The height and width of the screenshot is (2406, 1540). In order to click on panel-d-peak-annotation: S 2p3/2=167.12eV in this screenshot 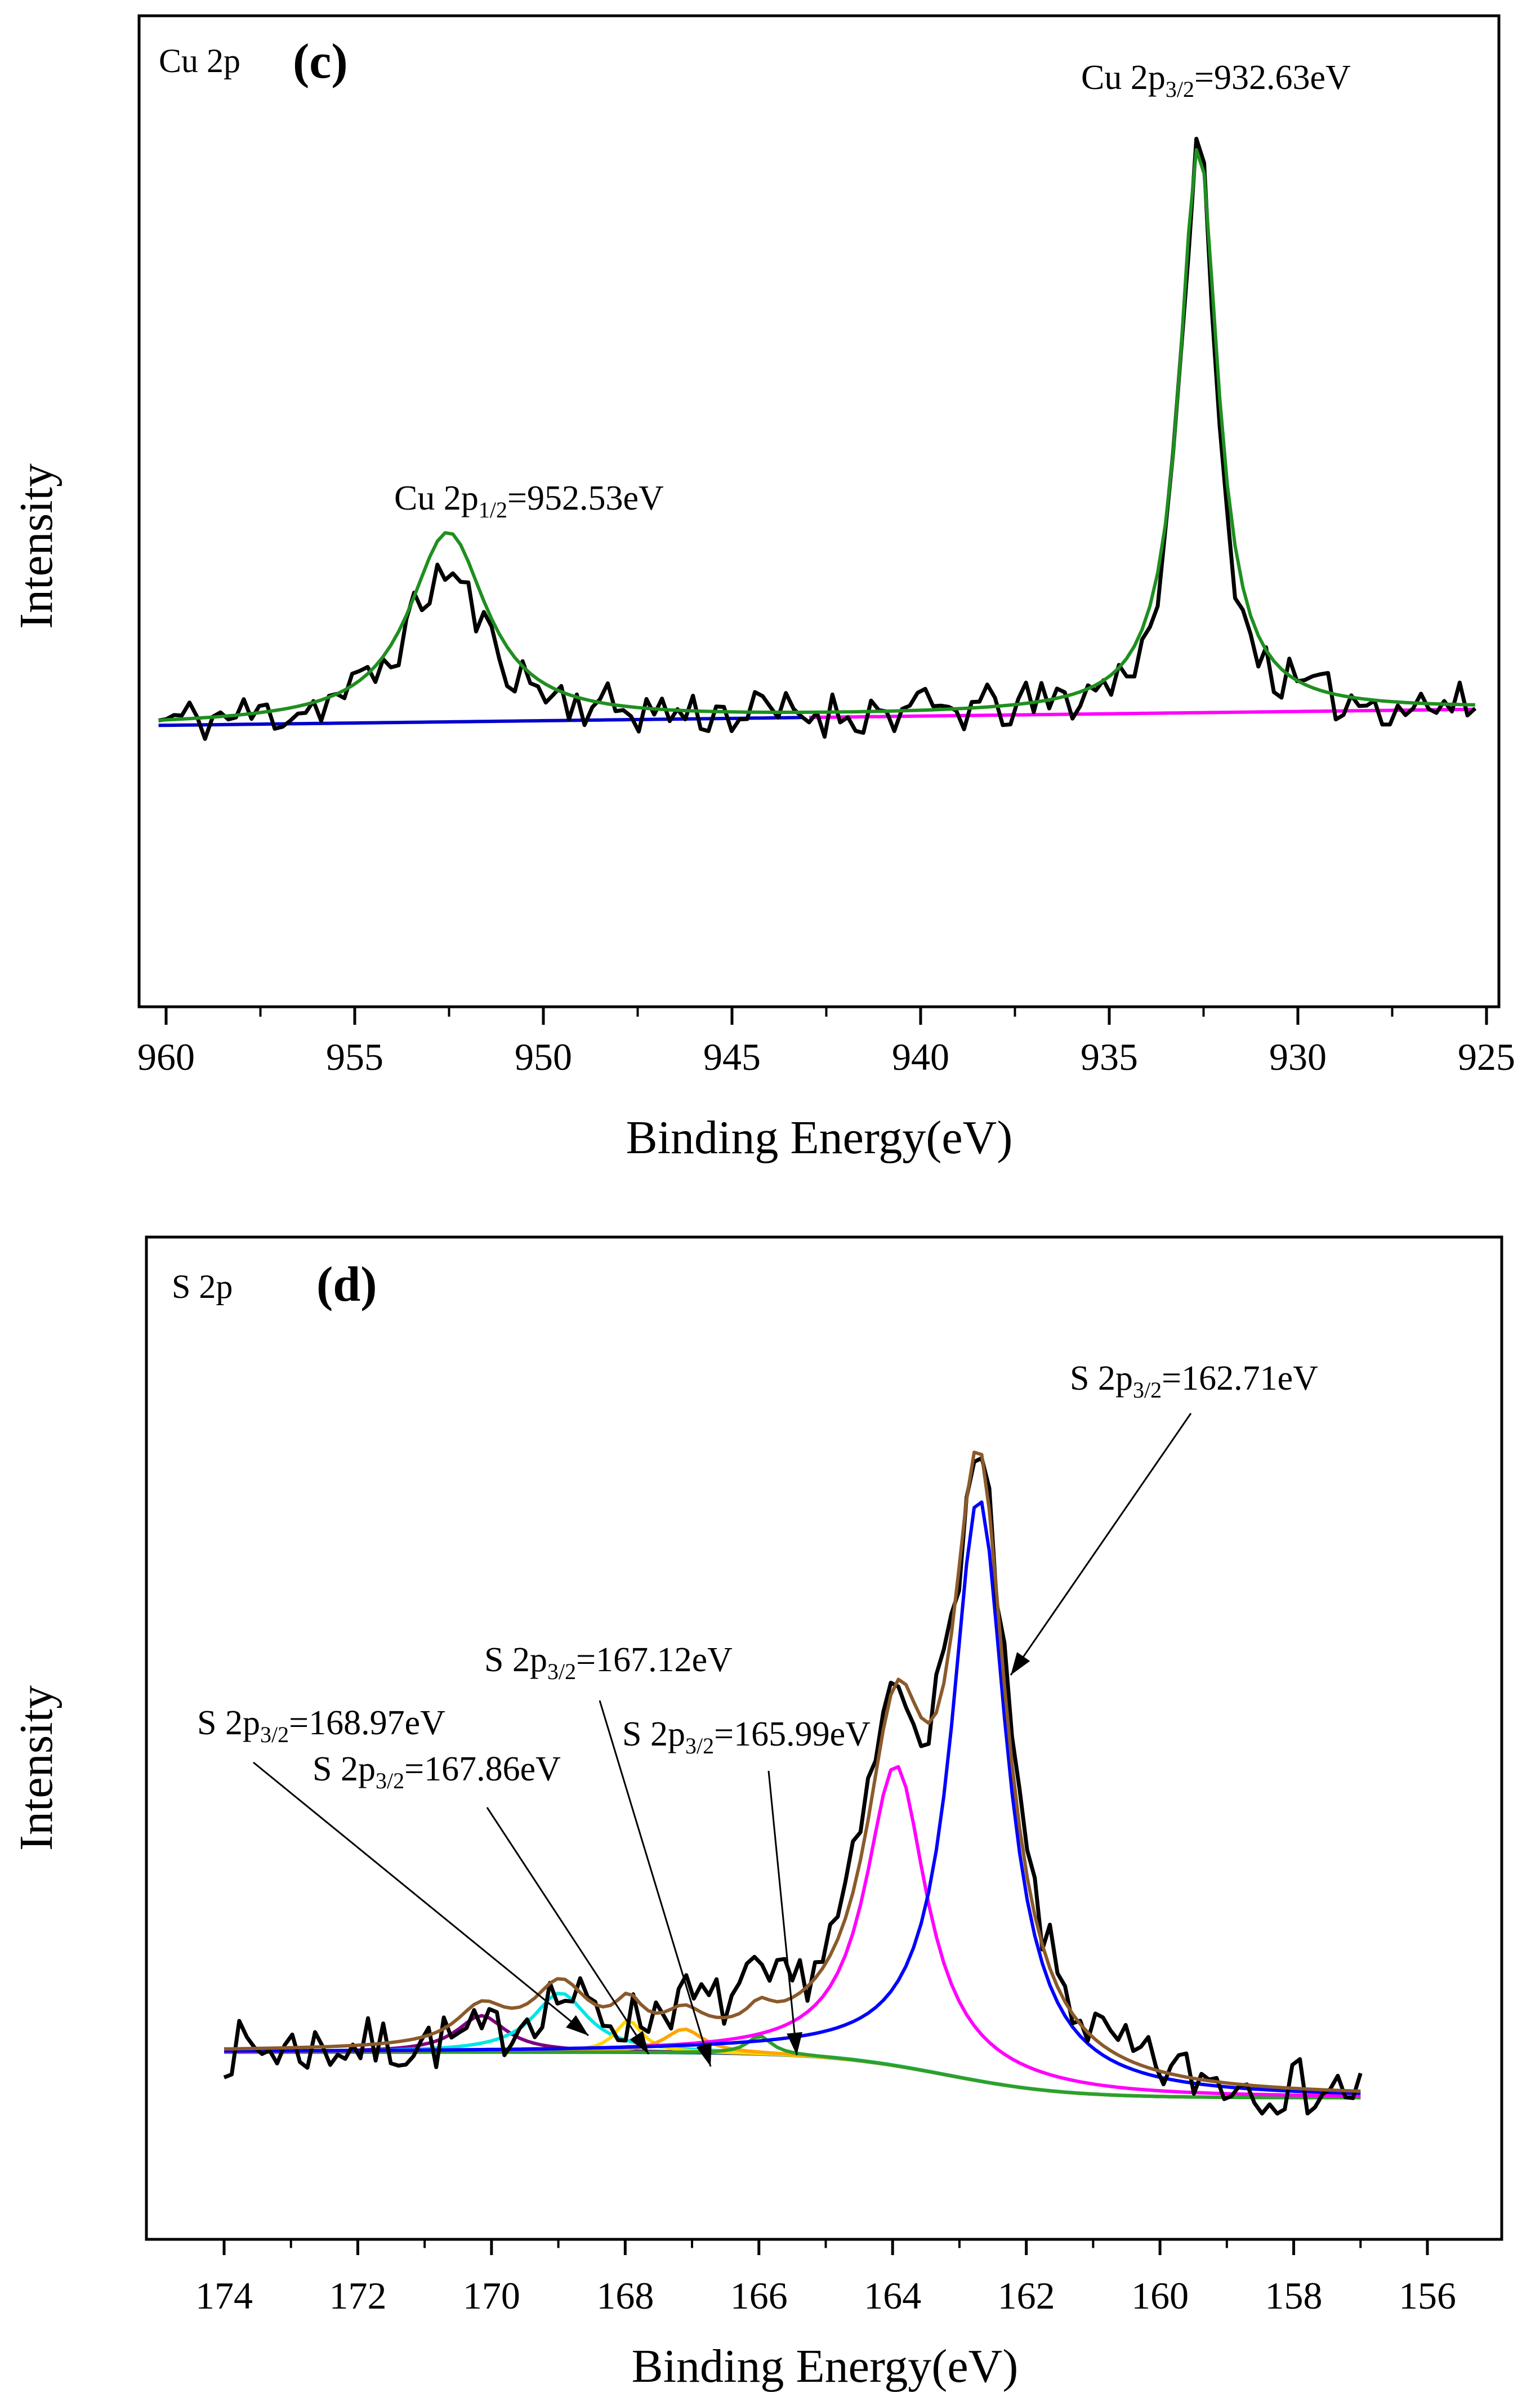, I will do `click(608, 1663)`.